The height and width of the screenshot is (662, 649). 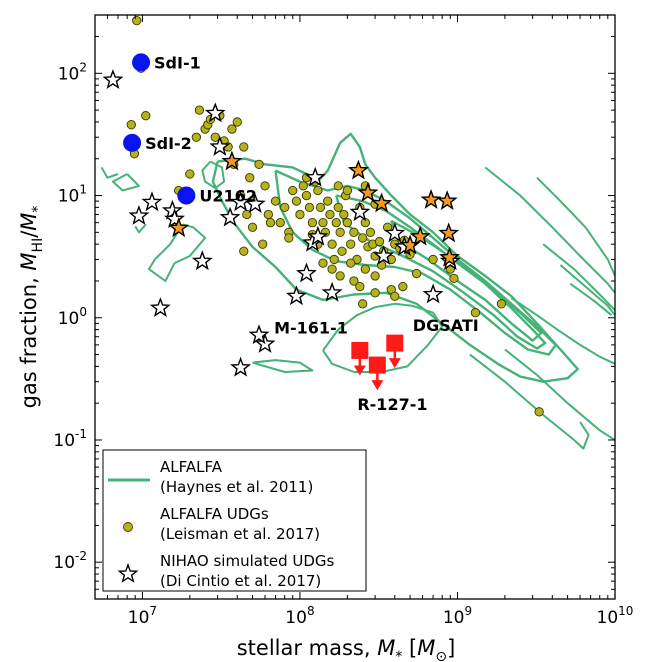 I want to click on legend-sublabel: (Di Cintio et al. 2017), so click(x=240, y=581).